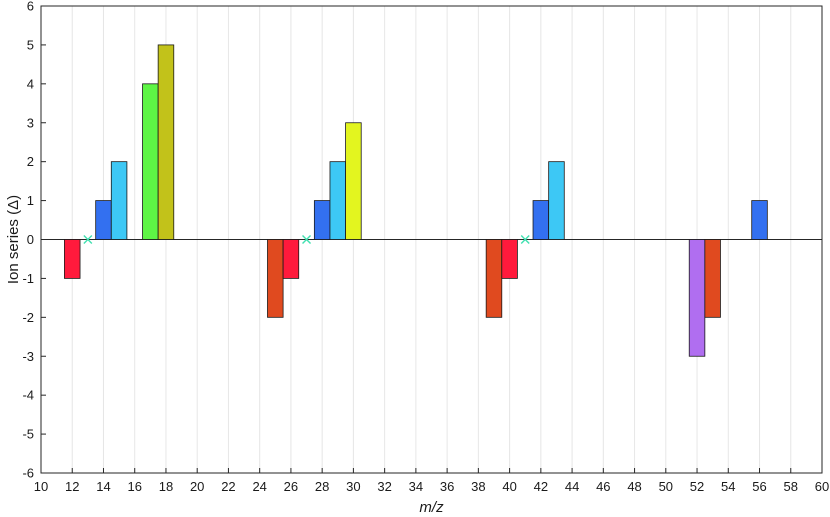 The image size is (830, 517). I want to click on x-tick-label: 22, so click(228, 486).